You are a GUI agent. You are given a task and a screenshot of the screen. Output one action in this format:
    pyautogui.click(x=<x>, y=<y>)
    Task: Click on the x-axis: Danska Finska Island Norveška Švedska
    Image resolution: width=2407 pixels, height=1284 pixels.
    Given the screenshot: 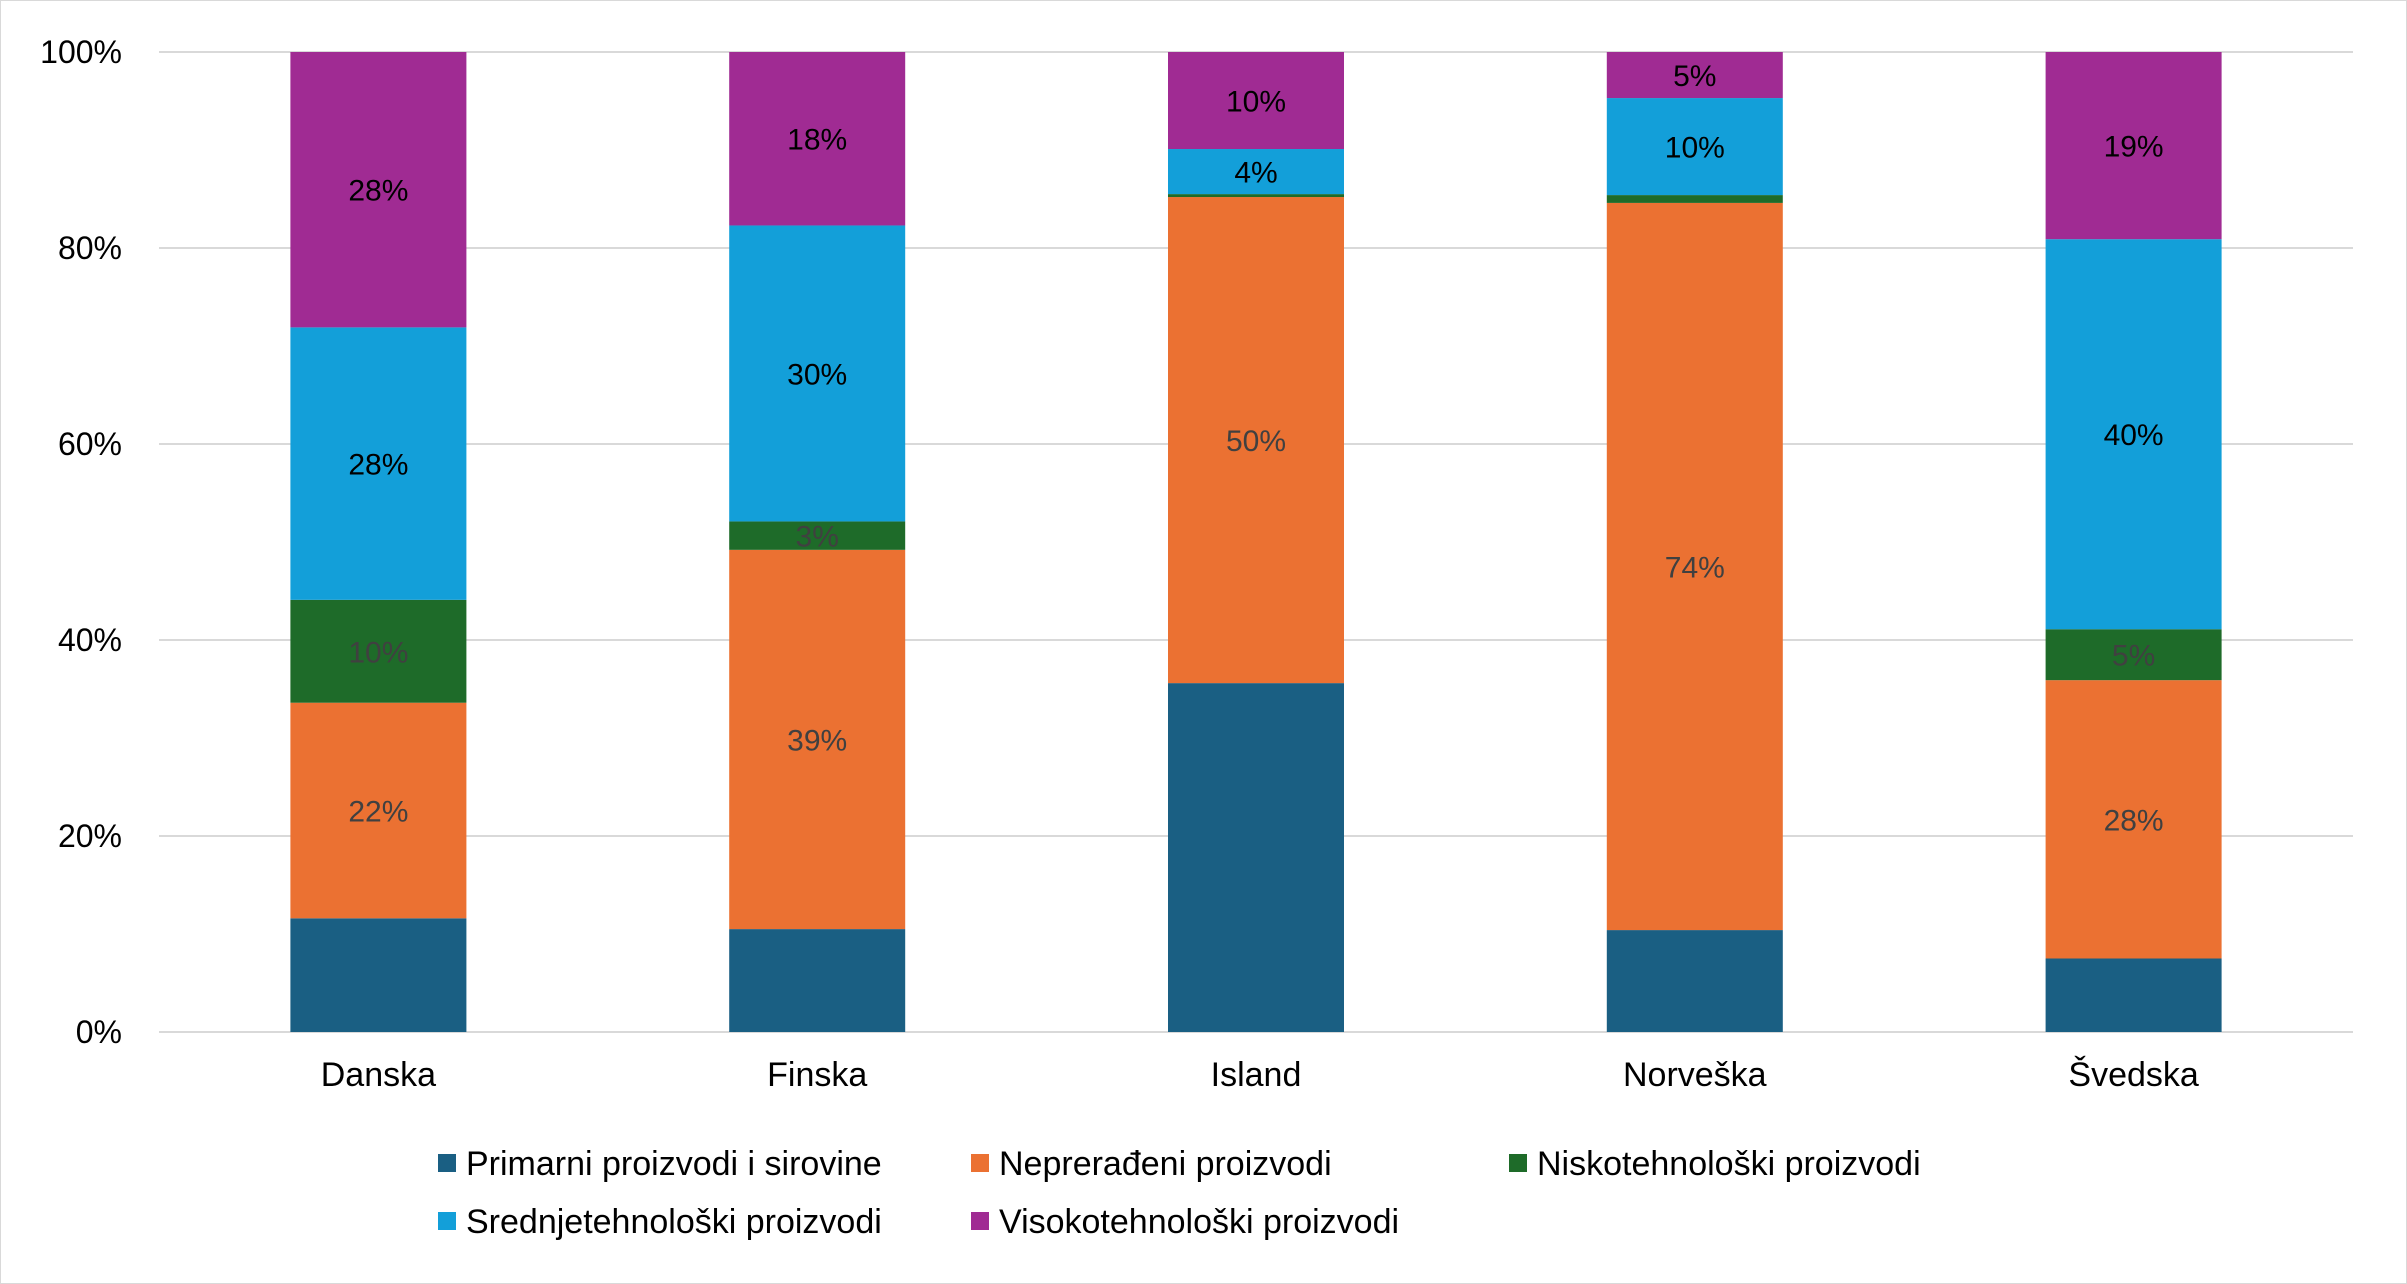 What is the action you would take?
    pyautogui.click(x=1260, y=1075)
    